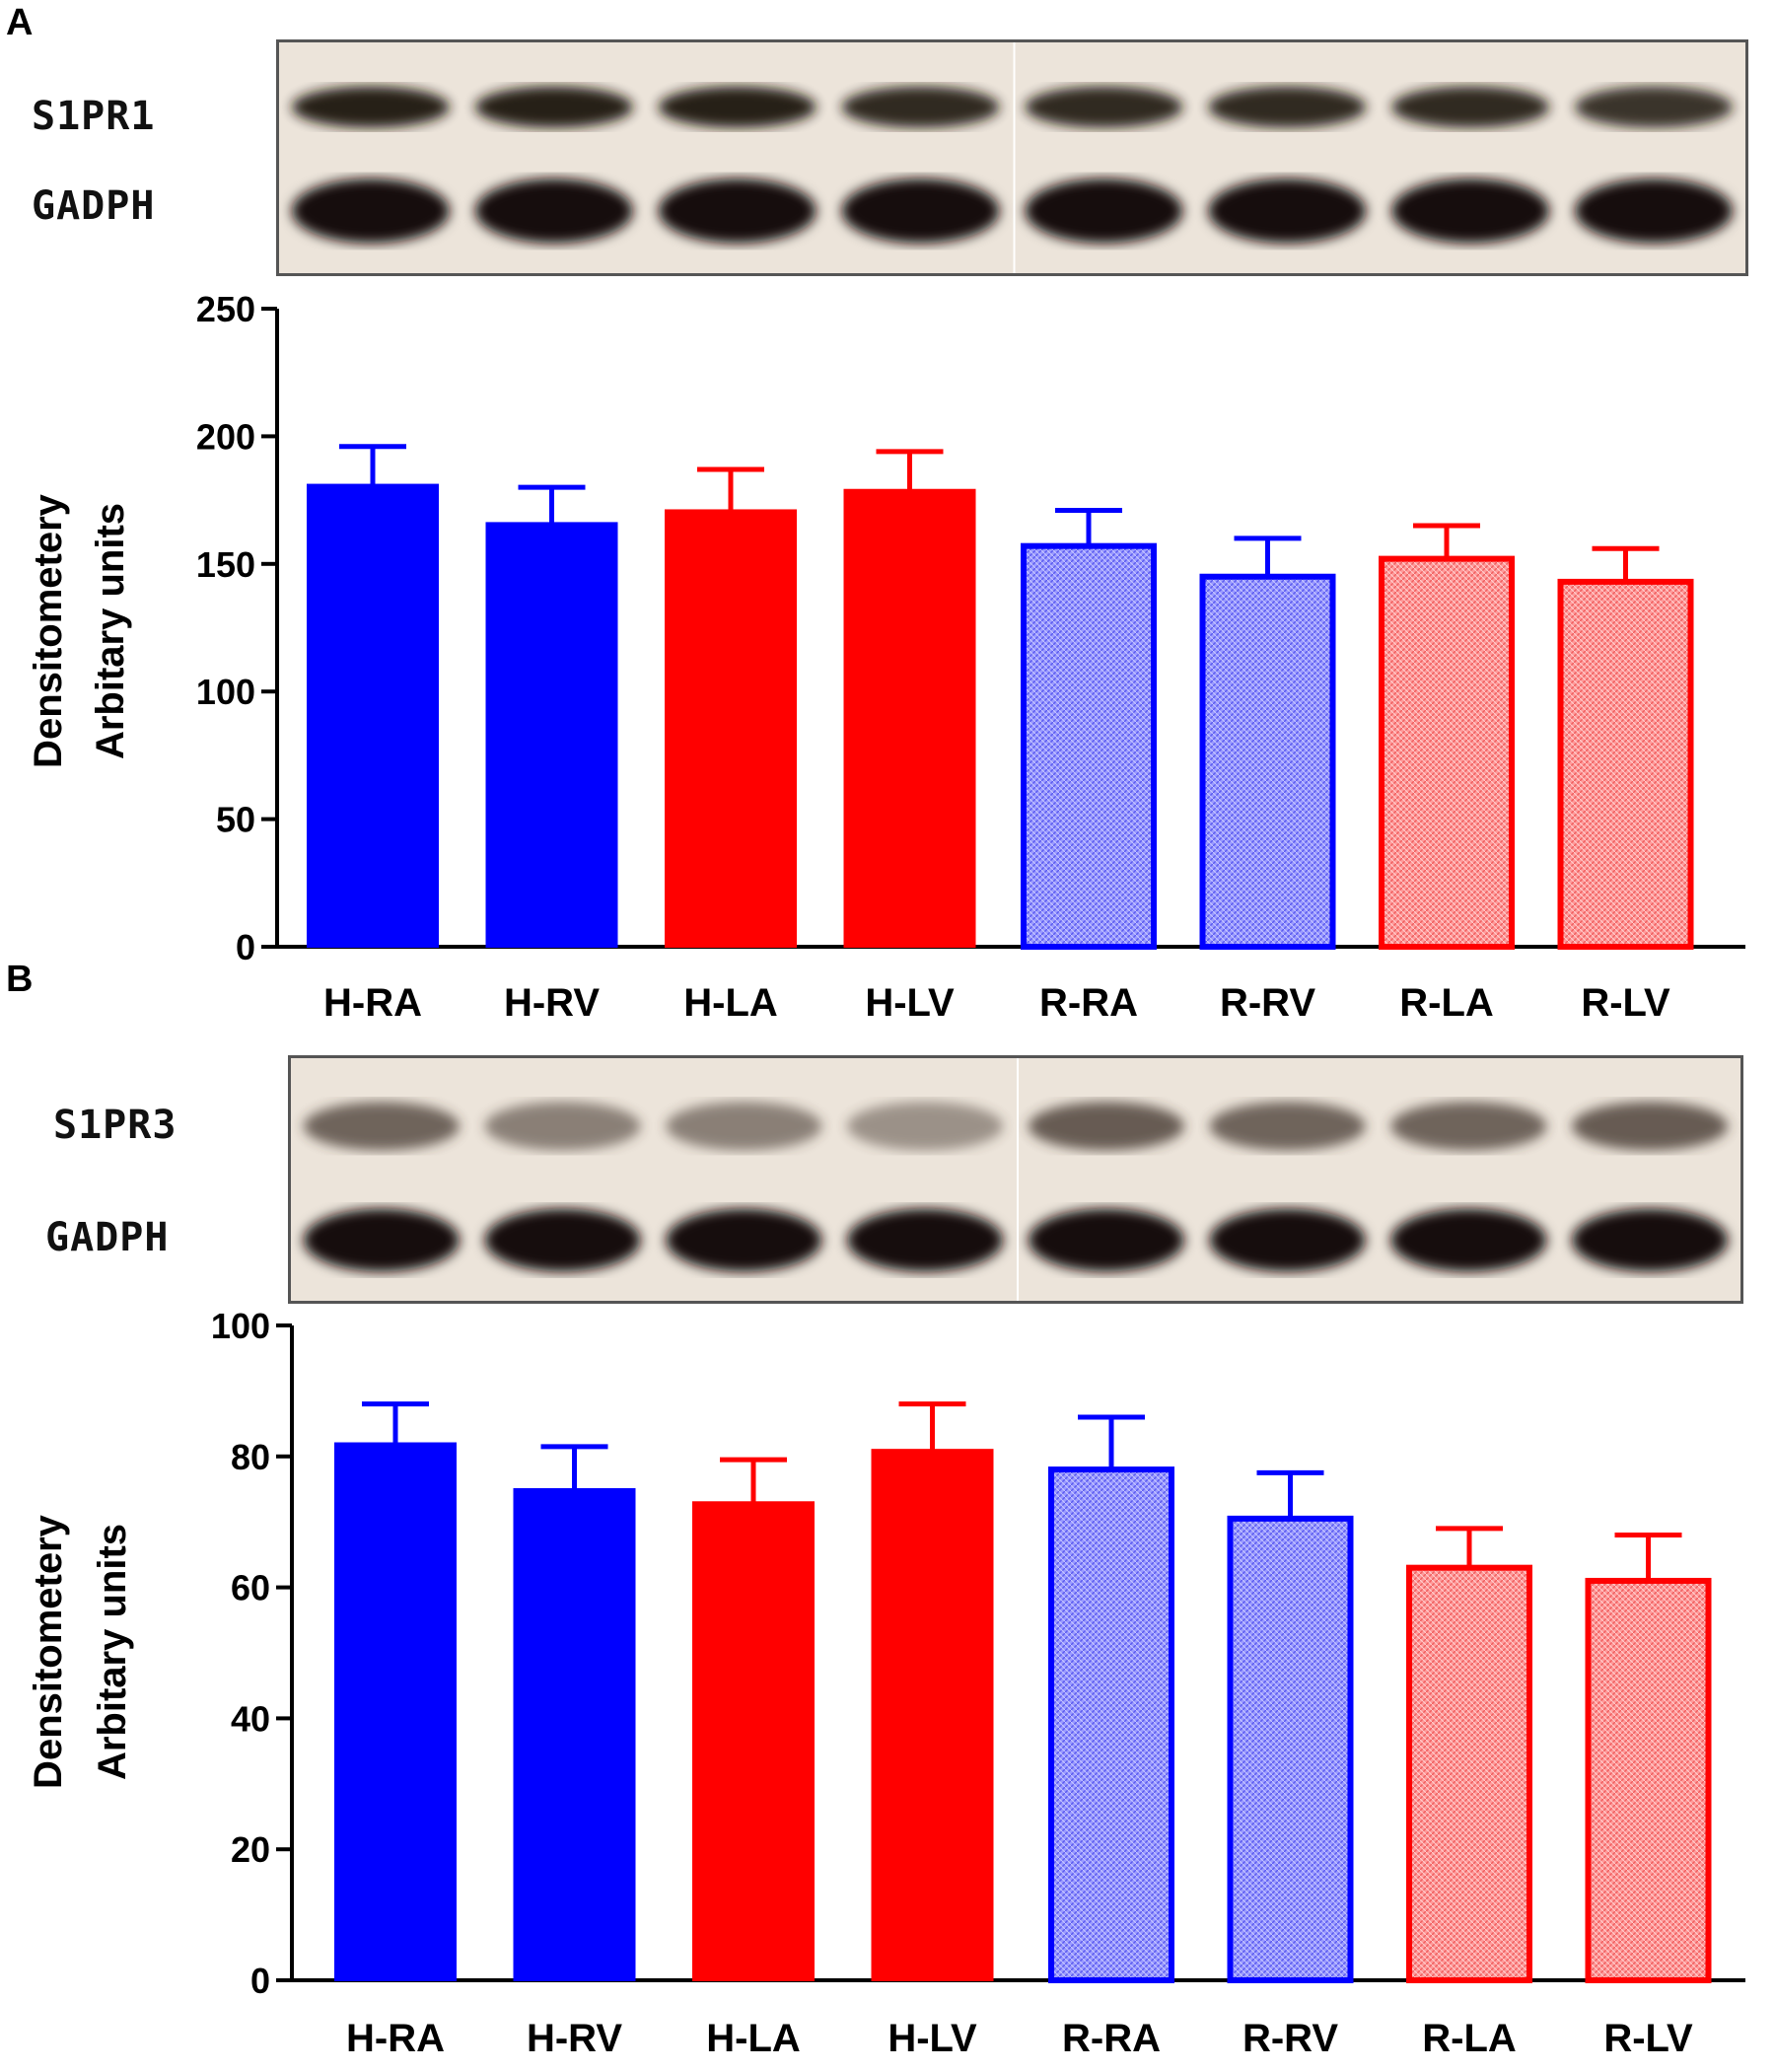 The width and height of the screenshot is (1775, 2072). Describe the element at coordinates (225, 564) in the screenshot. I see `y-tick-label: 150` at that location.